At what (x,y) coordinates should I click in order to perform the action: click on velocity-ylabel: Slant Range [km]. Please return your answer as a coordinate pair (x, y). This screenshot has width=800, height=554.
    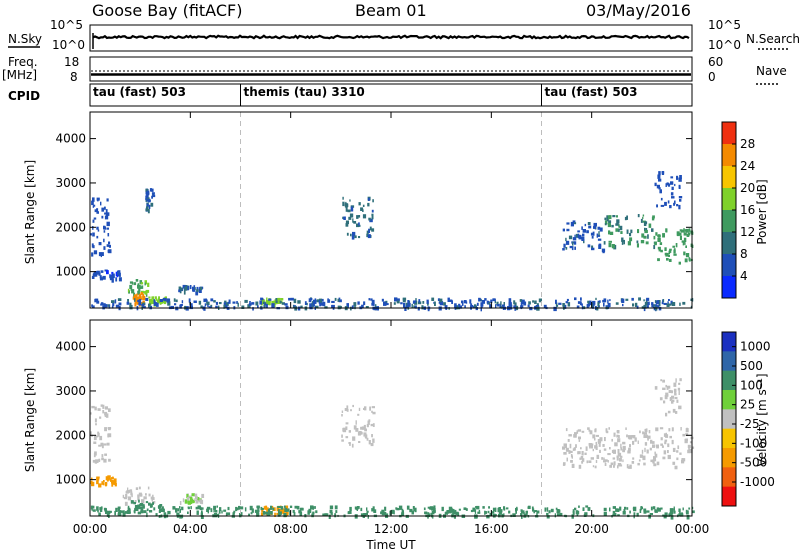
    Looking at the image, I should click on (30, 420).